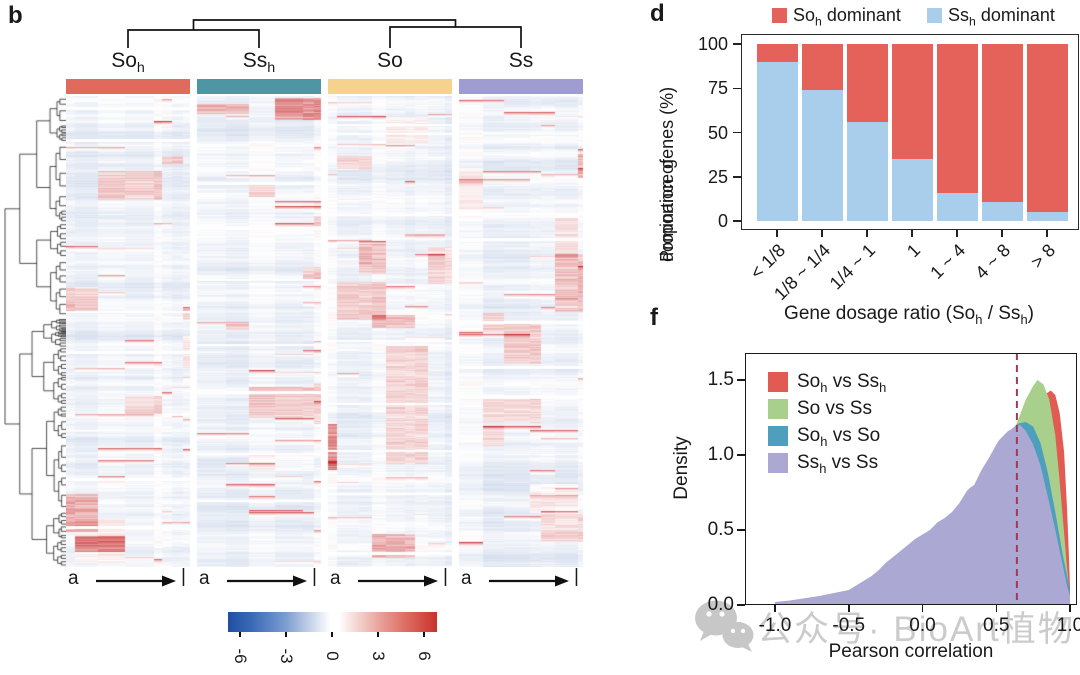  What do you see at coordinates (286, 656) in the screenshot?
I see `colorbar-tick-label-1: -3` at bounding box center [286, 656].